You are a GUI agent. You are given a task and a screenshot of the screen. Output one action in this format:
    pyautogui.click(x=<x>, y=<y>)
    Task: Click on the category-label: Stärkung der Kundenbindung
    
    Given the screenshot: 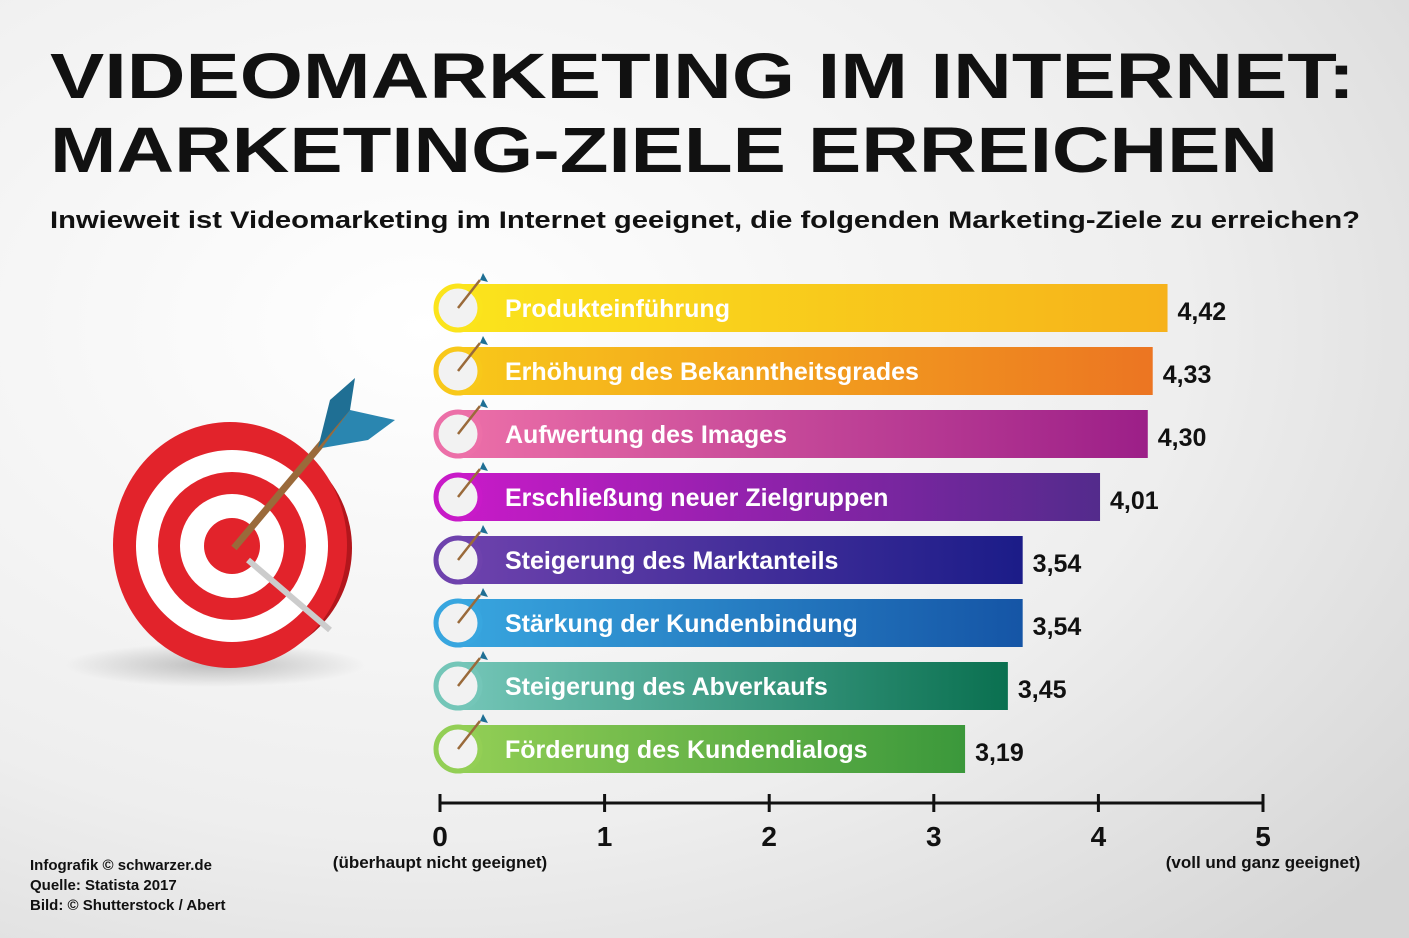 What is the action you would take?
    pyautogui.click(x=681, y=624)
    